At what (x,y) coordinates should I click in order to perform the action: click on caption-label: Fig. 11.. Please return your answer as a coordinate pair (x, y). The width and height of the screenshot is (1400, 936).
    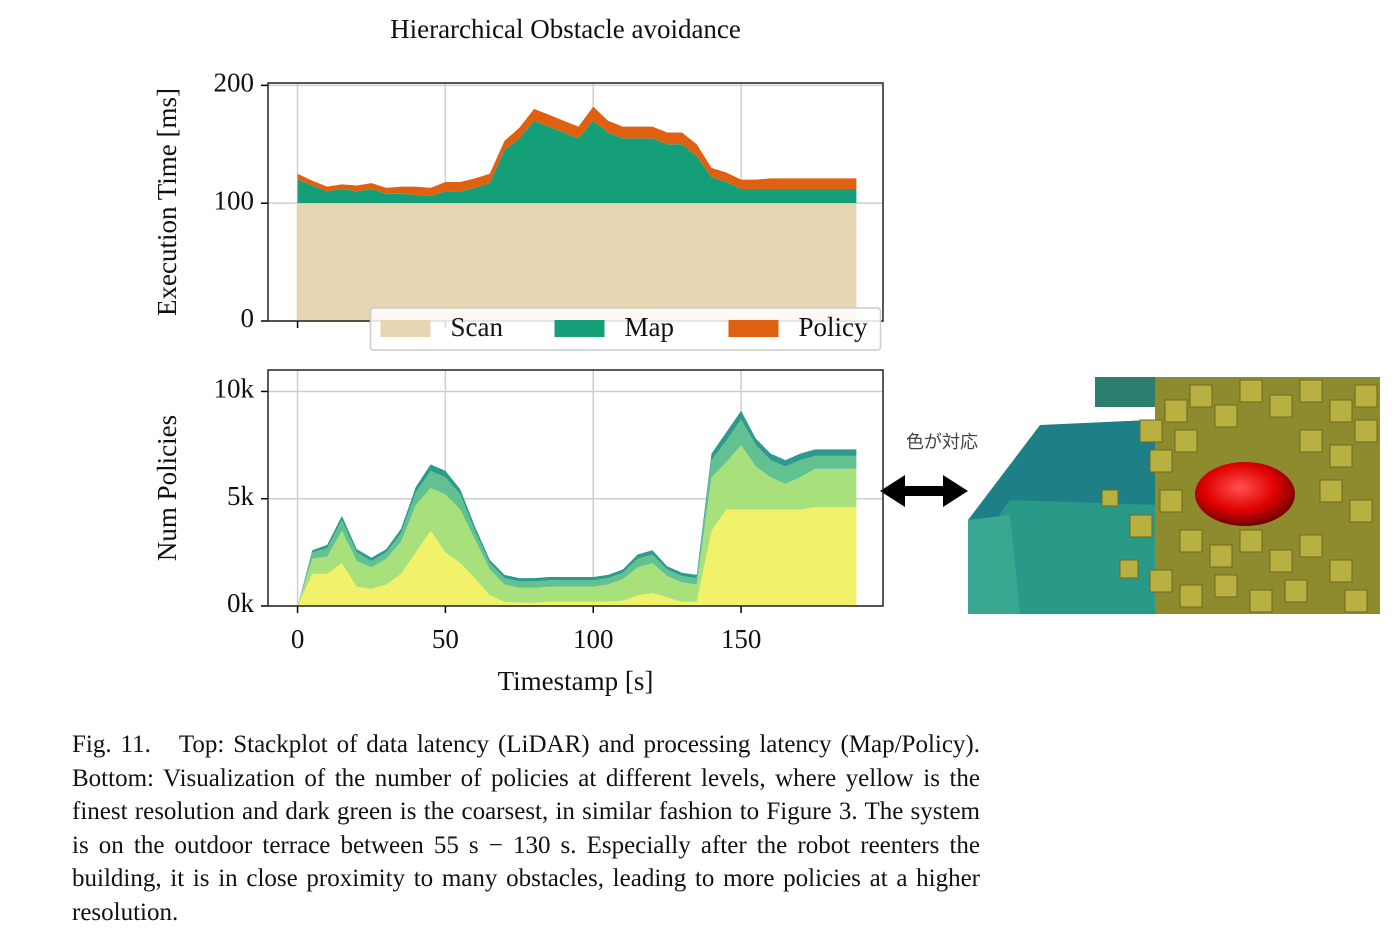
    Looking at the image, I should click on (111, 744).